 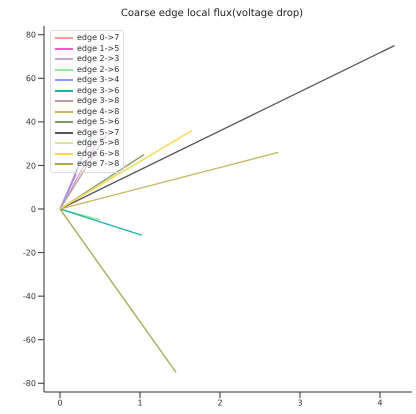 What do you see at coordinates (380, 403) in the screenshot?
I see `x-tick-label: 4` at bounding box center [380, 403].